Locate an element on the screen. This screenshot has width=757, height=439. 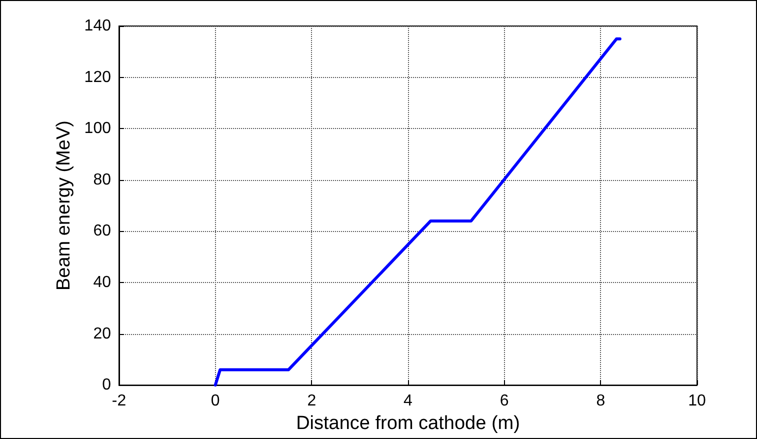
x-tick-label: 10 is located at coordinates (697, 401).